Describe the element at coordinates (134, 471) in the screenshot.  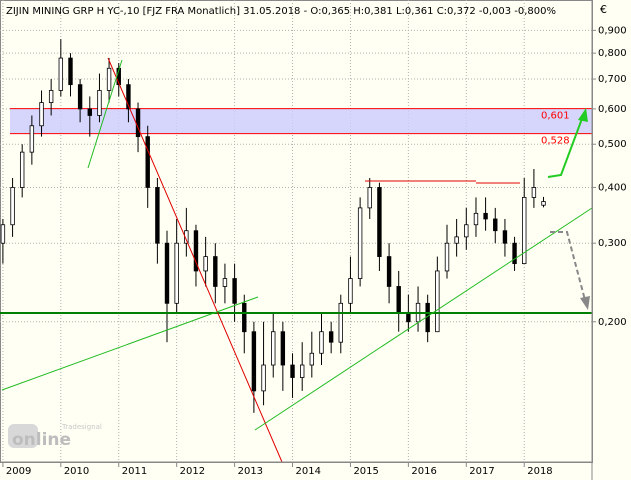
I see `x-tick-label: 2011` at that location.